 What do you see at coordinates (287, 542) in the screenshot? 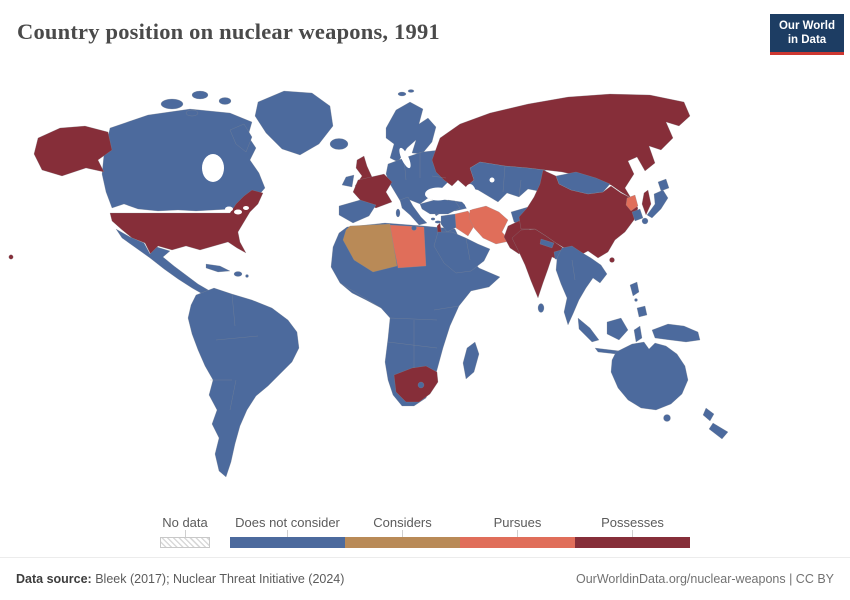
I see `legend-swatch-does-not-consider` at bounding box center [287, 542].